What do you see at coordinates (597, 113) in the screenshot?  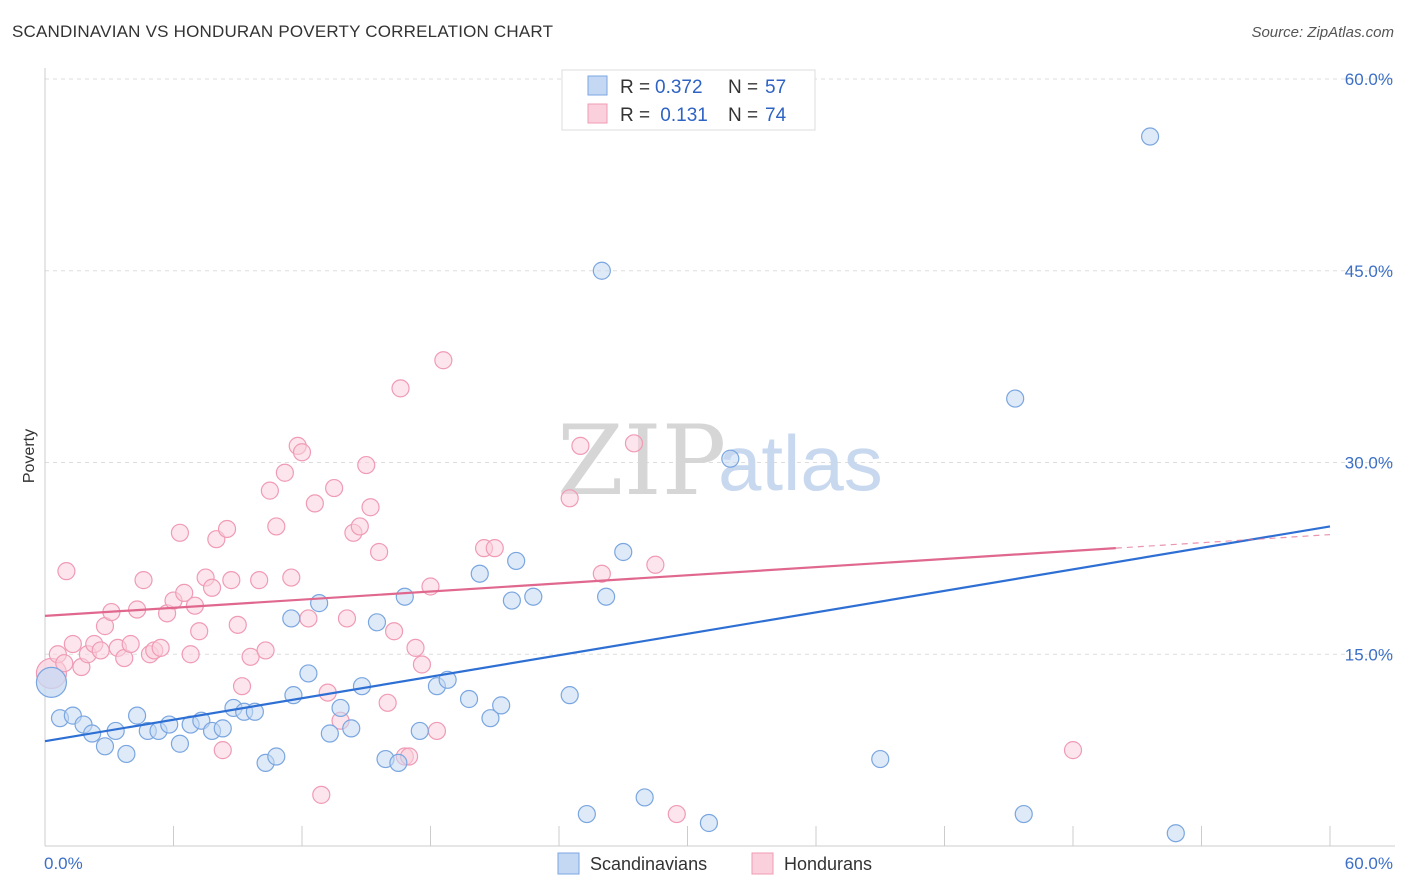 I see `legend-swatch-hondurans` at bounding box center [597, 113].